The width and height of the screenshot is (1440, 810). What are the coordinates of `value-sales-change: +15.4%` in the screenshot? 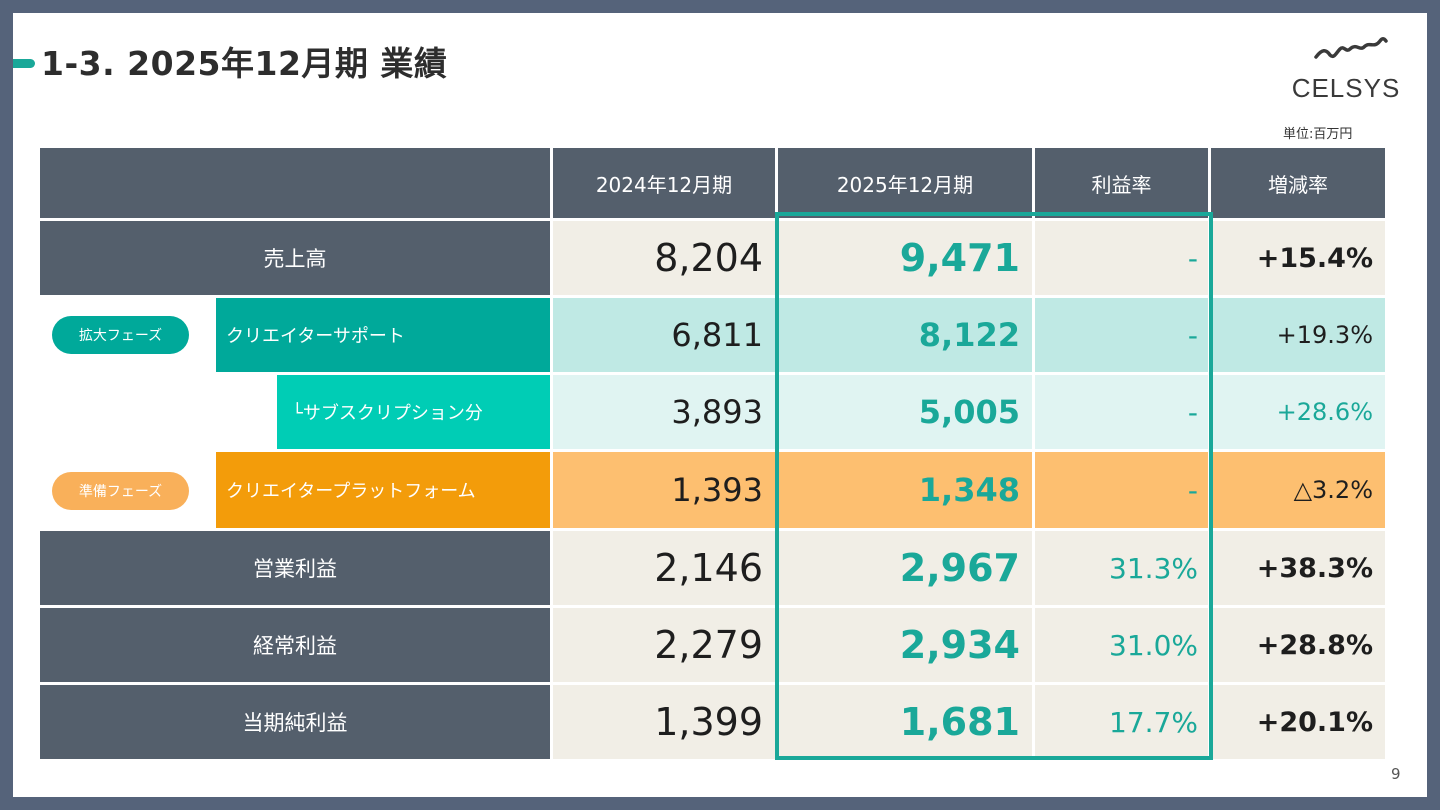 It's located at (1298, 258).